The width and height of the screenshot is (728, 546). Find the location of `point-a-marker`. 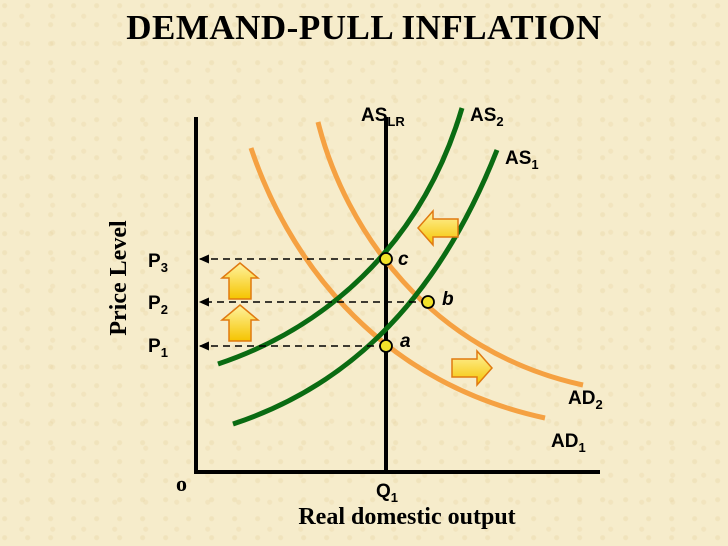

point-a-marker is located at coordinates (386, 346).